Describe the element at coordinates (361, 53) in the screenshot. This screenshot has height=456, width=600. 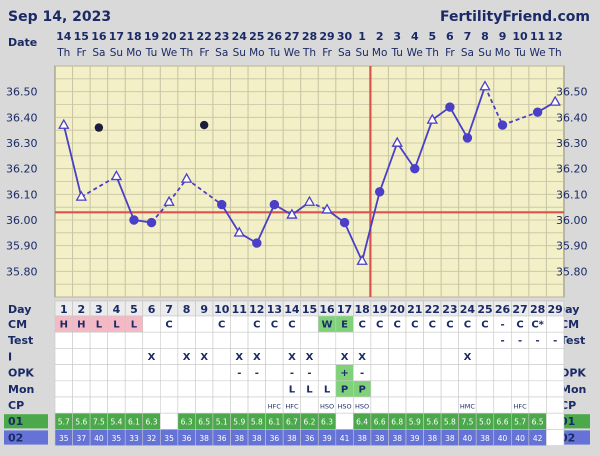
I see `weekday-label: Su` at that location.